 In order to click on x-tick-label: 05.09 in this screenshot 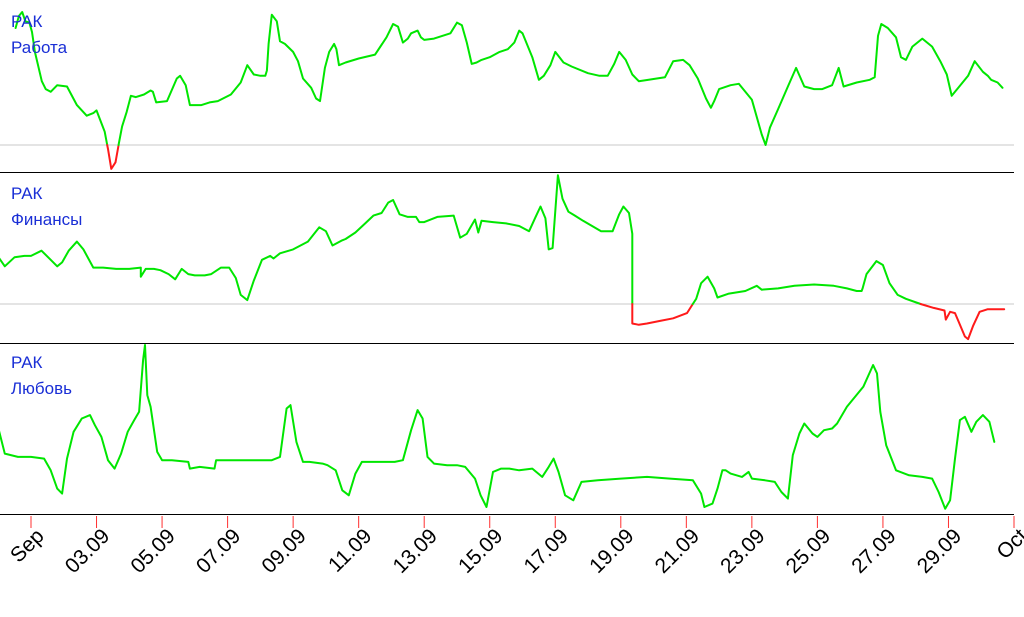, I will do `click(152, 550)`.